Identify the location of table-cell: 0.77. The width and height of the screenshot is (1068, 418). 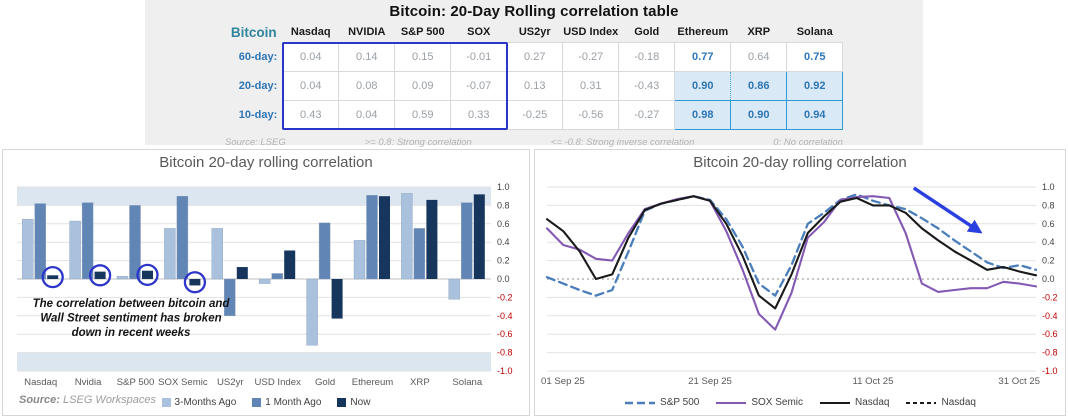
(703, 56).